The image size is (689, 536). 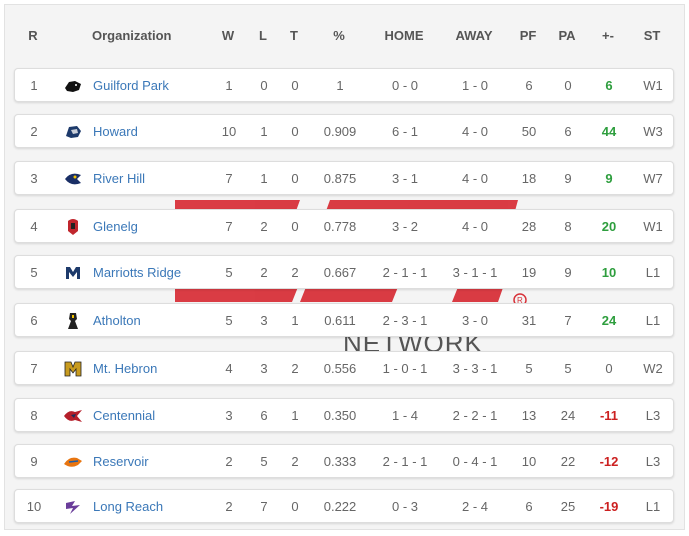 What do you see at coordinates (128, 506) in the screenshot?
I see `team-name-link: Long Reach` at bounding box center [128, 506].